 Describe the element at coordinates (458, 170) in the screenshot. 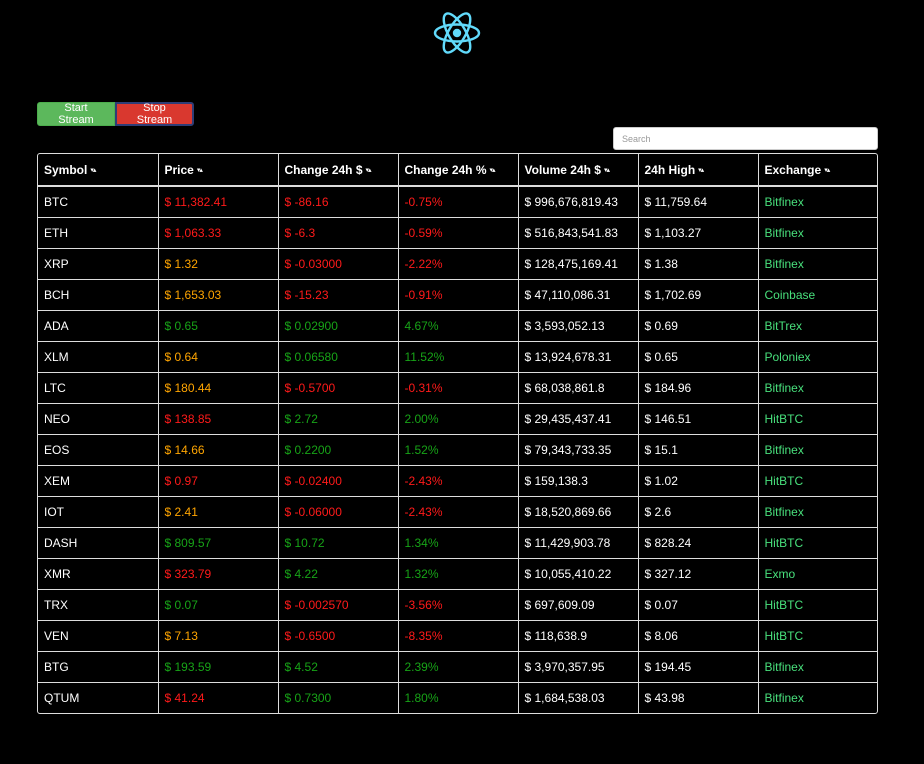

I see `column-header-change-24h-pct: Change 24h % ▾▴` at that location.